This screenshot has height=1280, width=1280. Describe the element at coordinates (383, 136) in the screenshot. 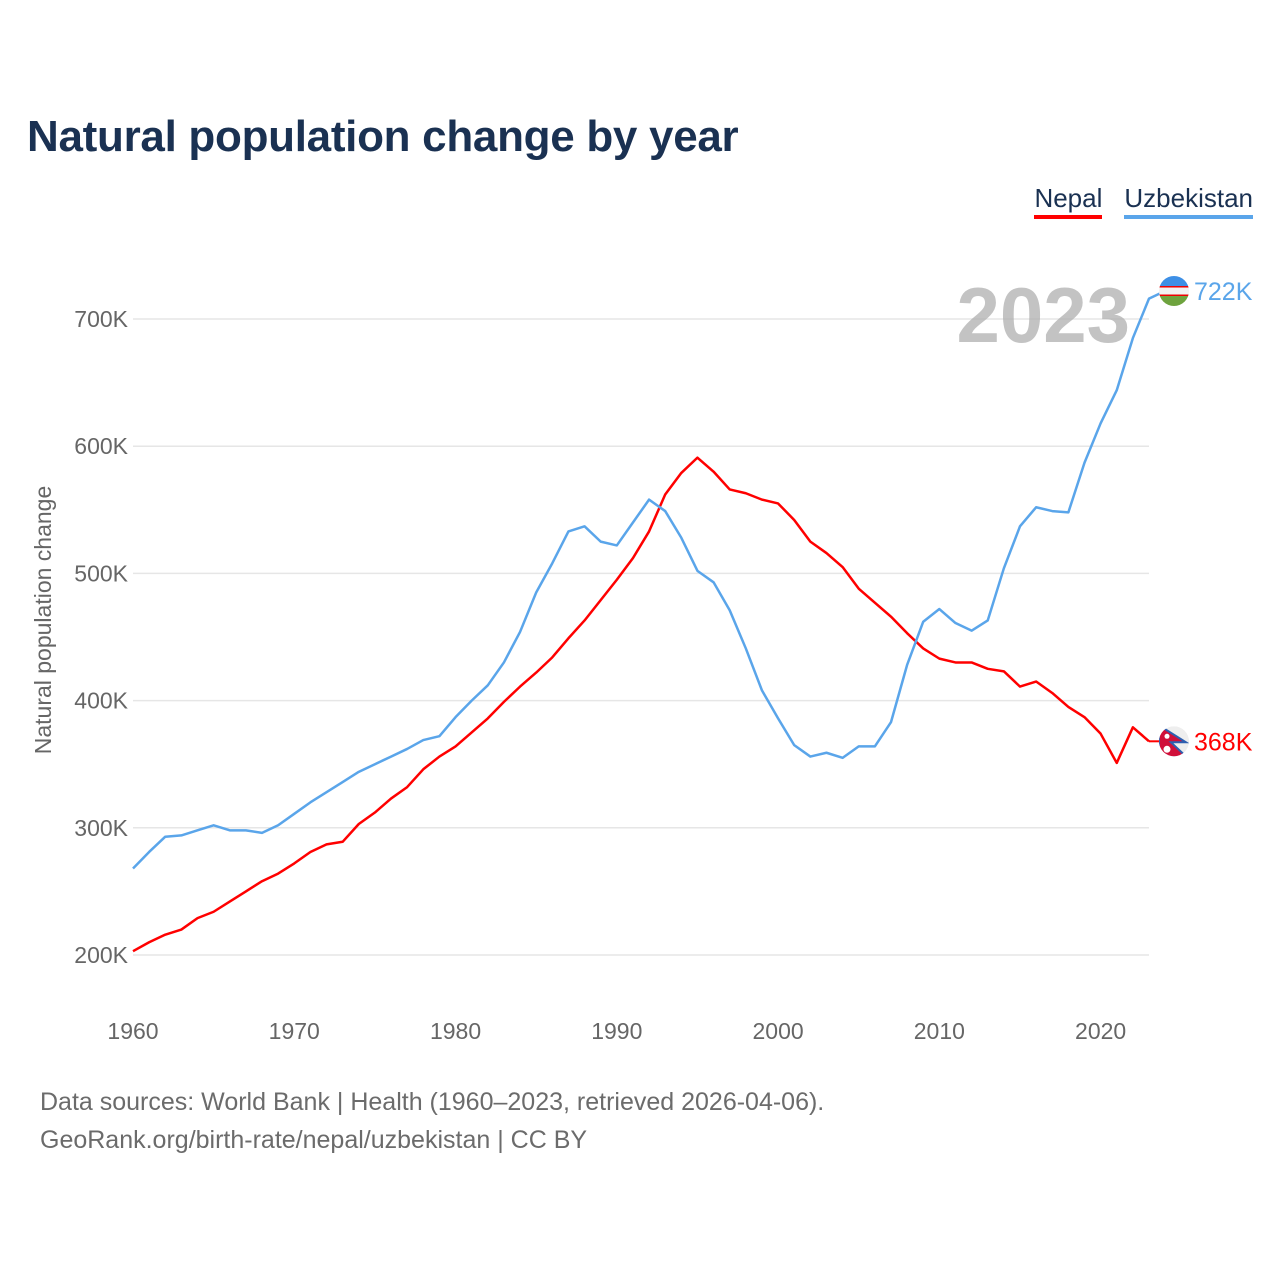

I see `chart-title: Natural population change by year` at that location.